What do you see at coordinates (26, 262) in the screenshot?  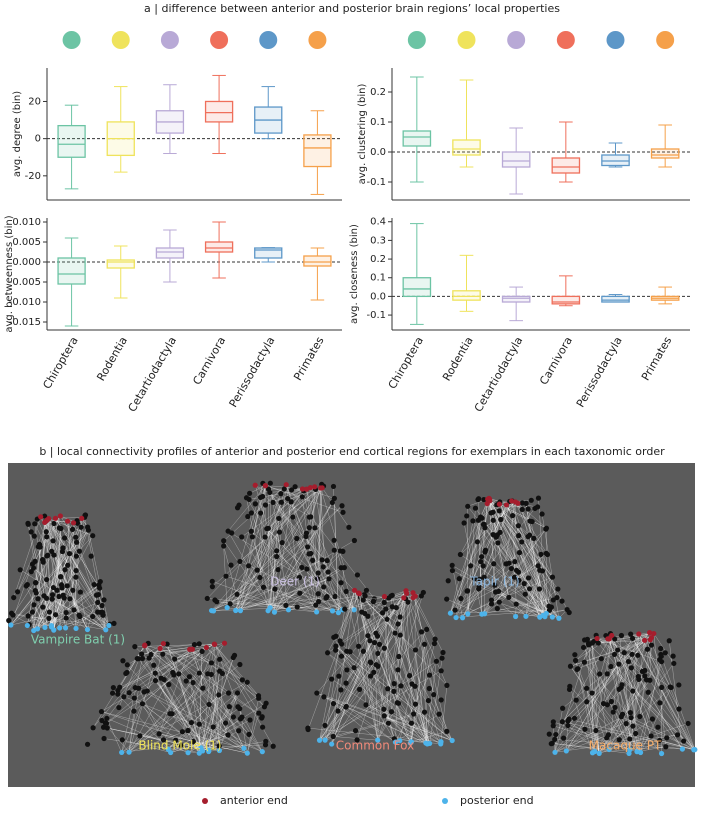 I see `y-tick-label: 0.000` at bounding box center [26, 262].